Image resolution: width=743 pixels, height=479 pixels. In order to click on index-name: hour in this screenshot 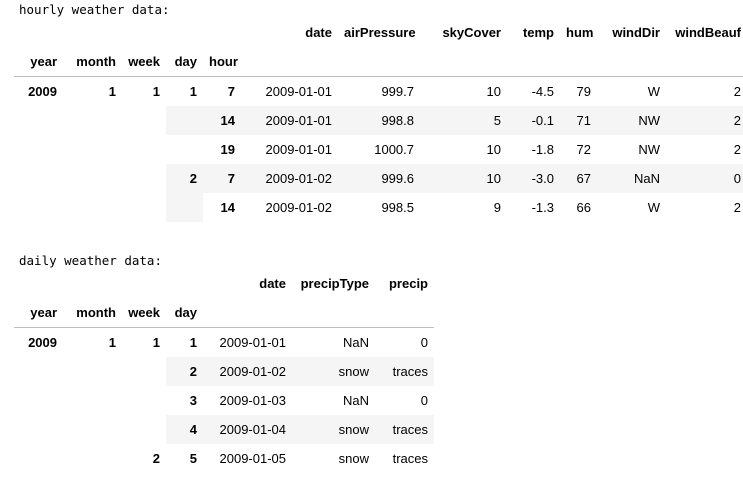, I will do `click(222, 62)`.